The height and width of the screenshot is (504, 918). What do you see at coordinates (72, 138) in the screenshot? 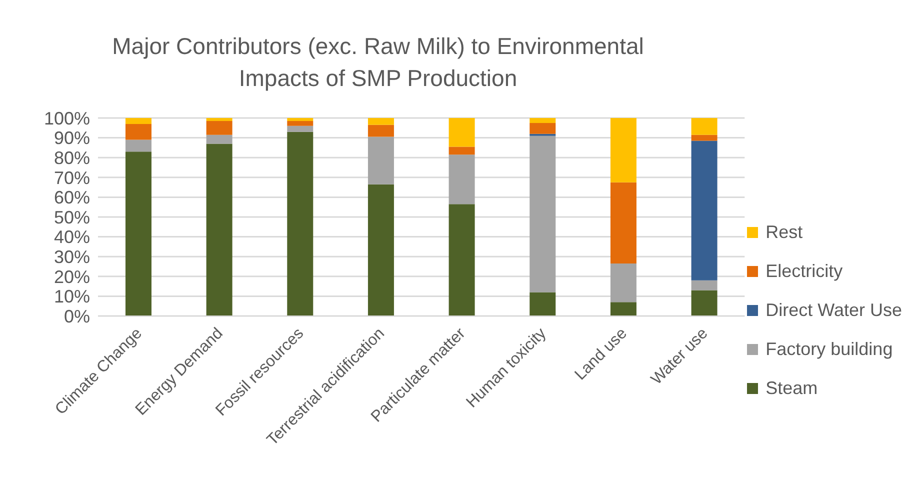
I see `y-tick-label: 90%` at bounding box center [72, 138].